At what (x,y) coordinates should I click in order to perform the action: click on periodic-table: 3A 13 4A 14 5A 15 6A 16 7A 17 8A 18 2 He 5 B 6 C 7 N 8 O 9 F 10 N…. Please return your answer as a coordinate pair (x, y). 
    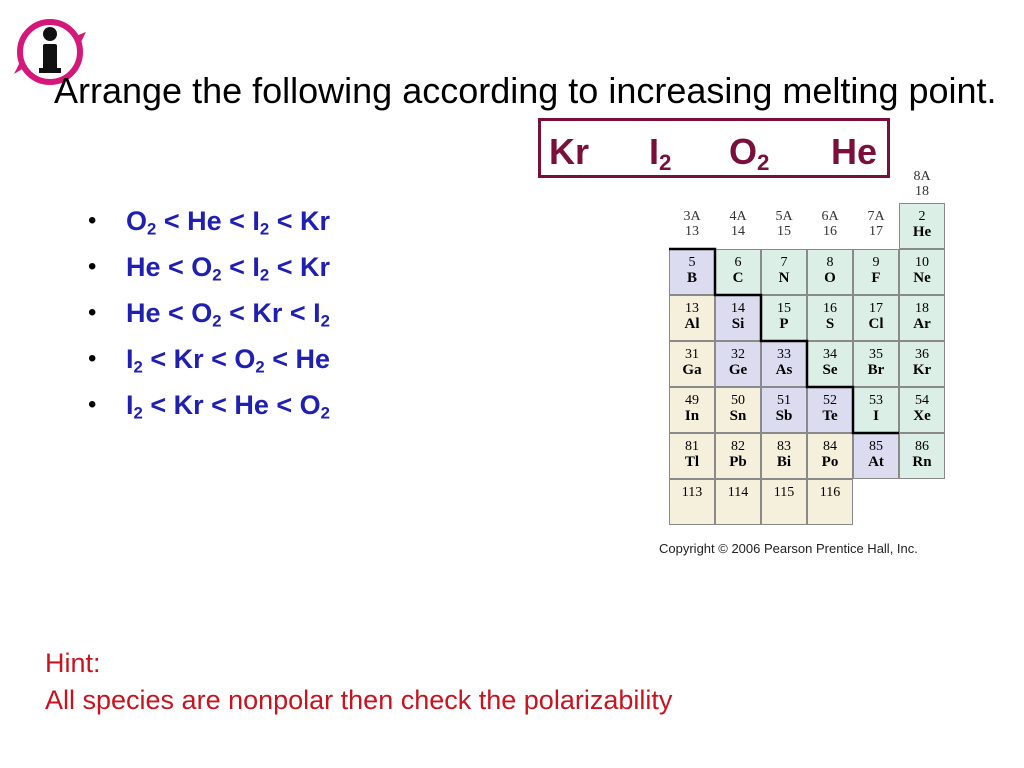
    Looking at the image, I should click on (819, 345).